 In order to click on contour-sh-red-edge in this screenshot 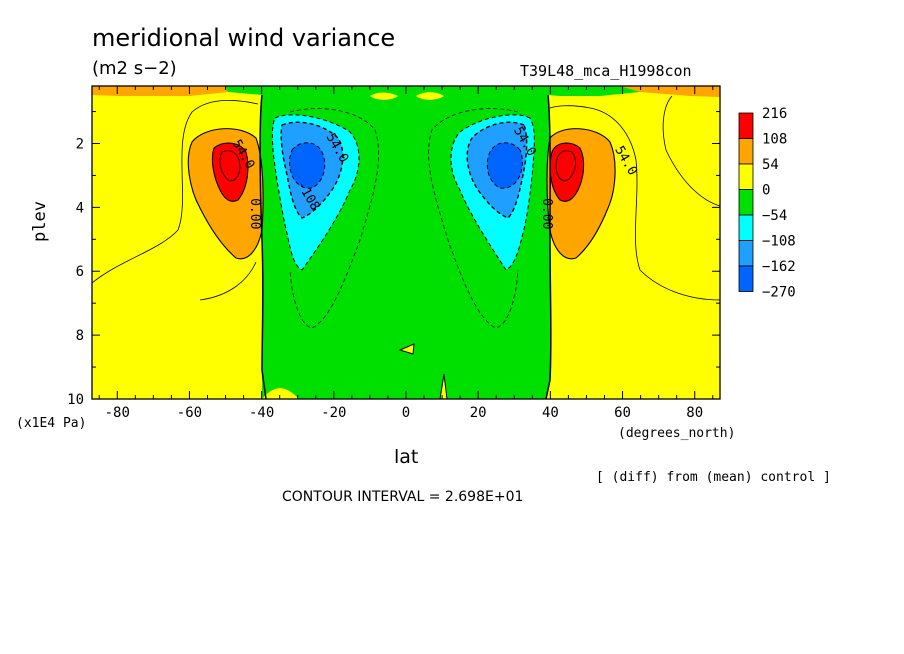, I will do `click(230, 172)`.